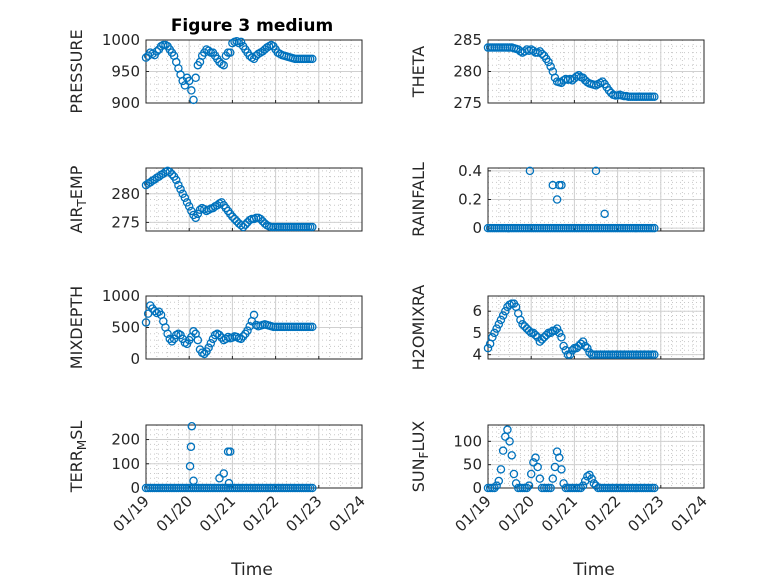 Image resolution: width=778 pixels, height=583 pixels. I want to click on x-axis-label-right: Time, so click(593, 570).